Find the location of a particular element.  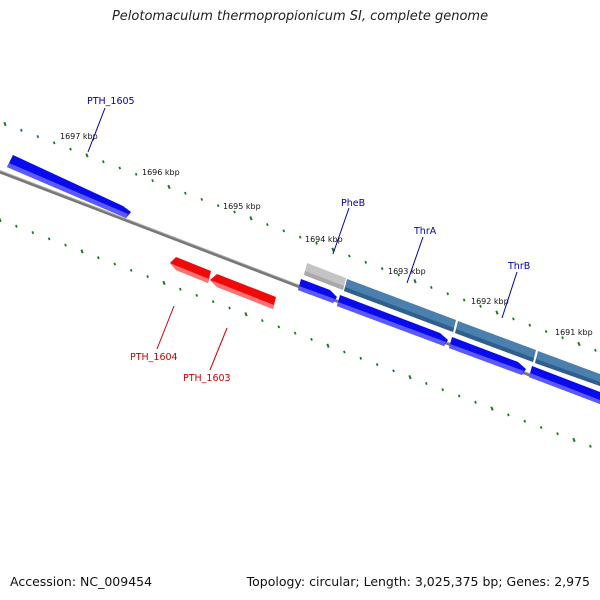

gene-thrb-shade is located at coordinates (486, 359).